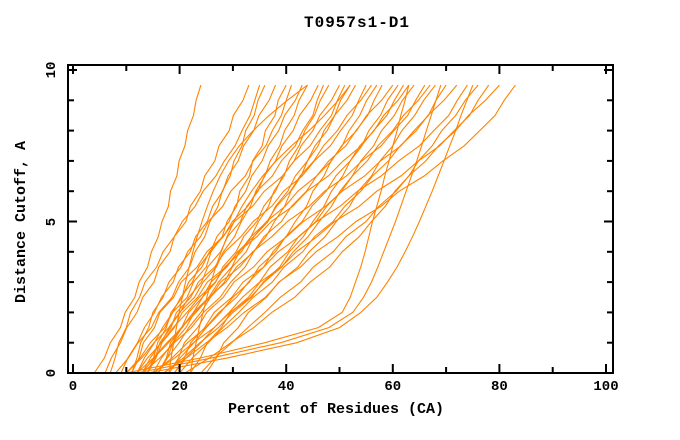 The image size is (680, 440). What do you see at coordinates (52, 373) in the screenshot?
I see `y-tick-label: 0` at bounding box center [52, 373].